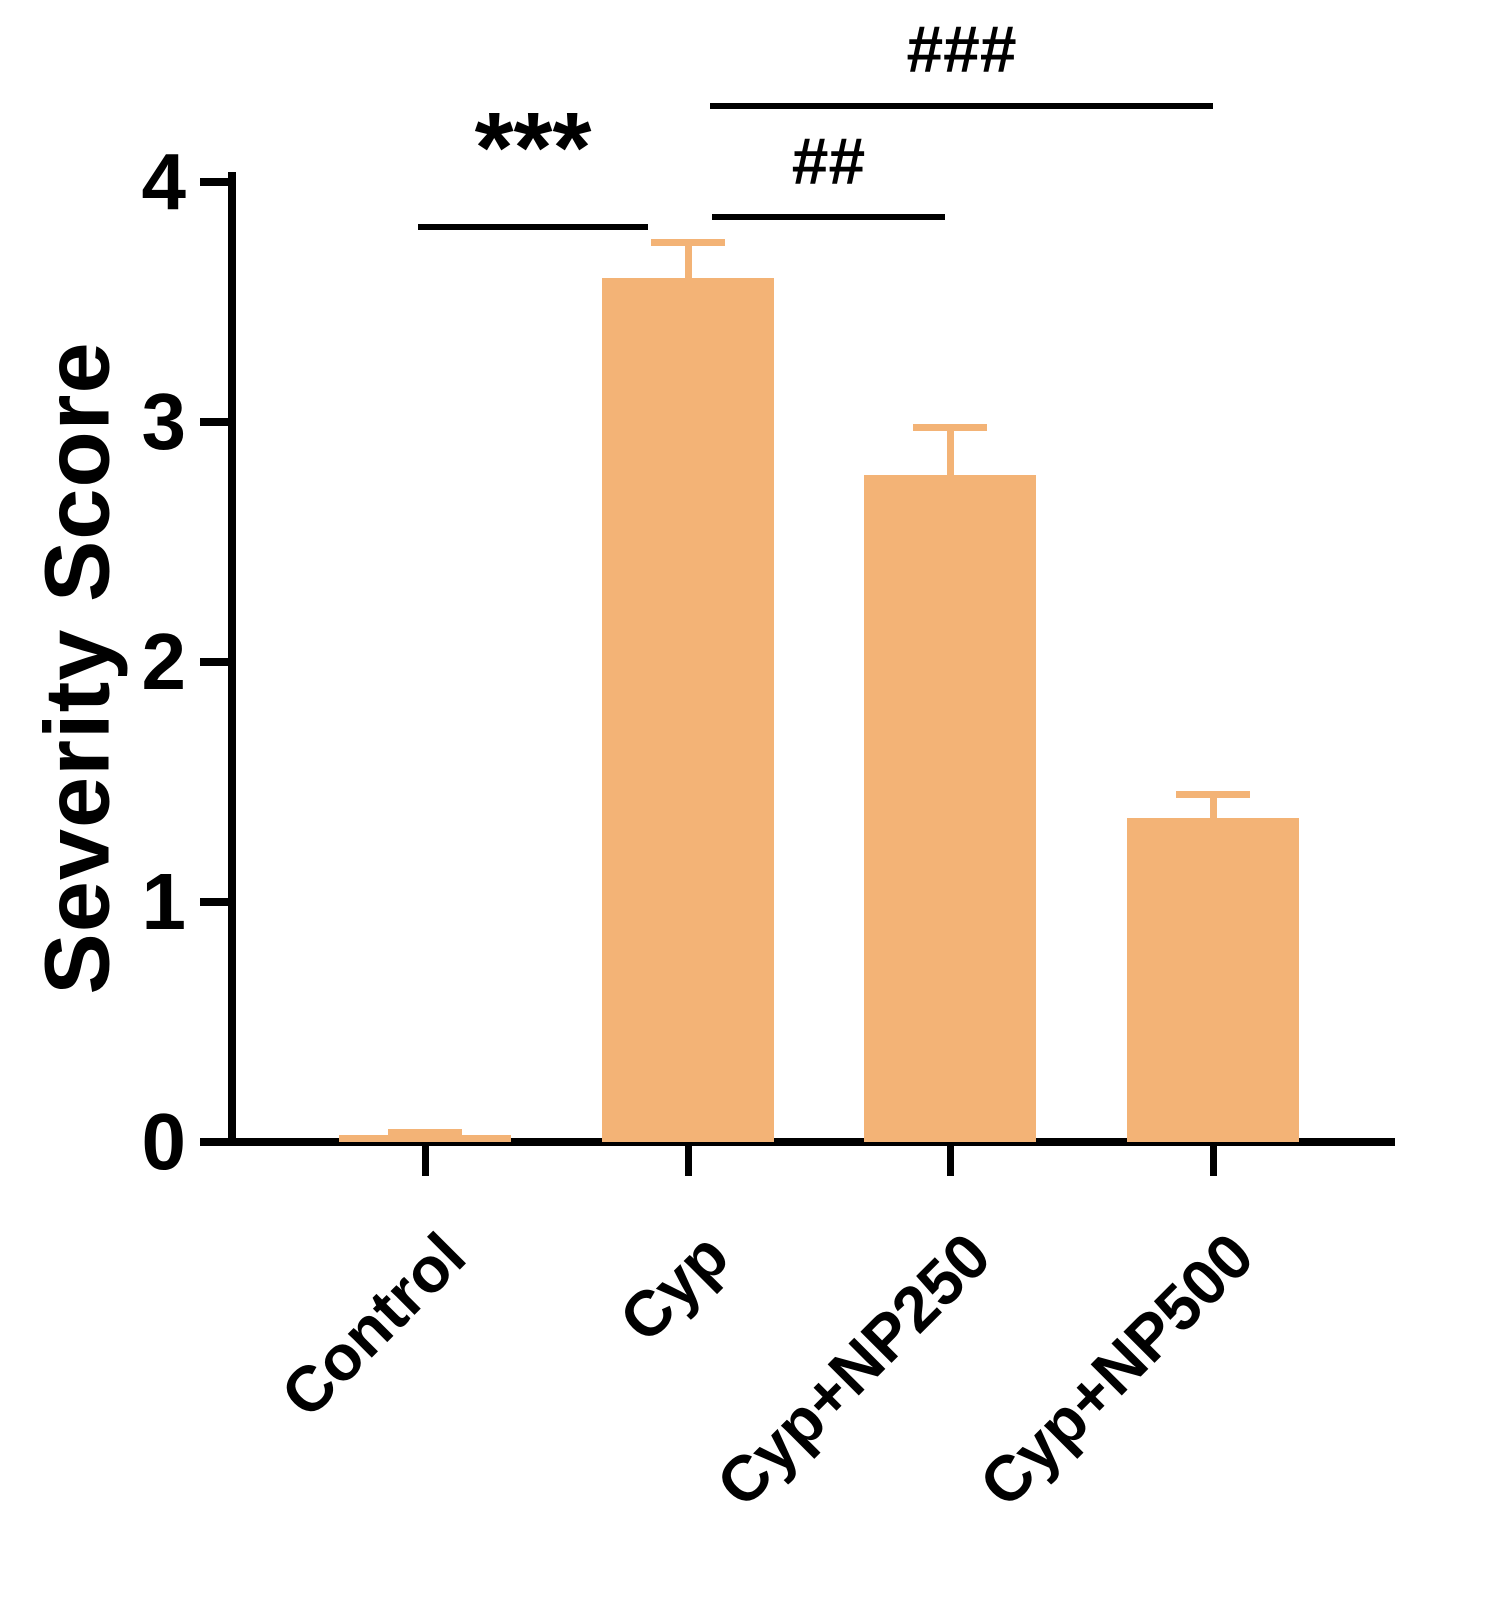 This screenshot has height=1619, width=1487. I want to click on y-tick-label: 1, so click(164, 901).